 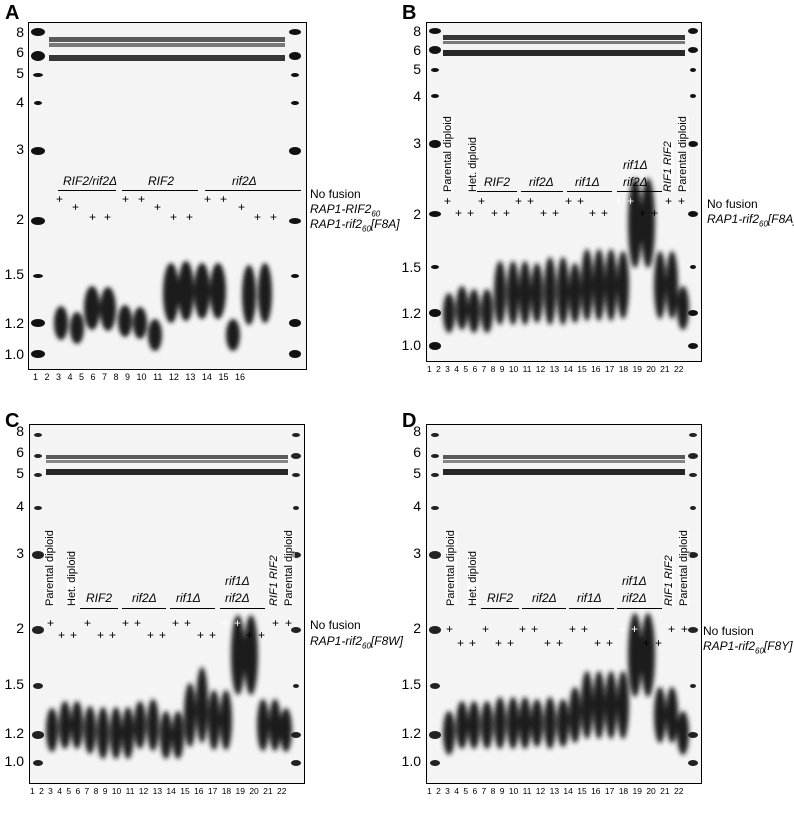 I want to click on legend-text: RAP1-RIF2, so click(x=341, y=209).